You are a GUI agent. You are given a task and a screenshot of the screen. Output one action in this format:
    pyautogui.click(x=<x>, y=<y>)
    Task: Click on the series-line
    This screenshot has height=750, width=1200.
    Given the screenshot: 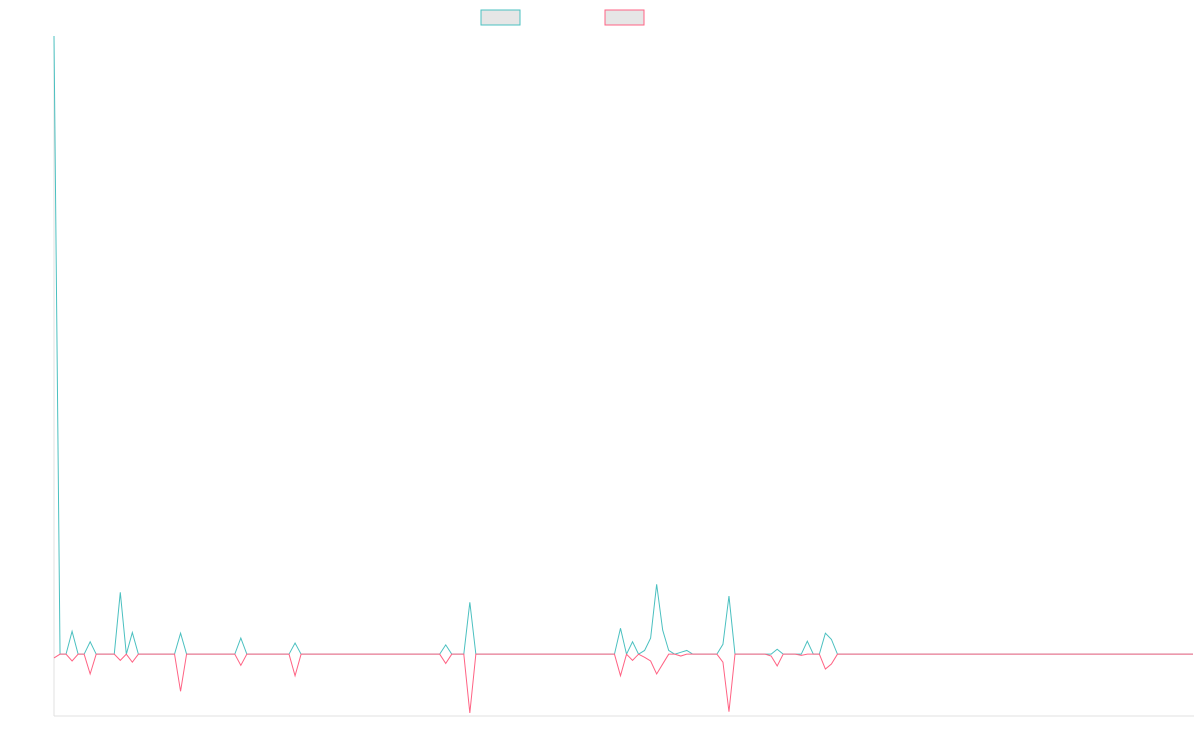 What is the action you would take?
    pyautogui.click(x=623, y=683)
    